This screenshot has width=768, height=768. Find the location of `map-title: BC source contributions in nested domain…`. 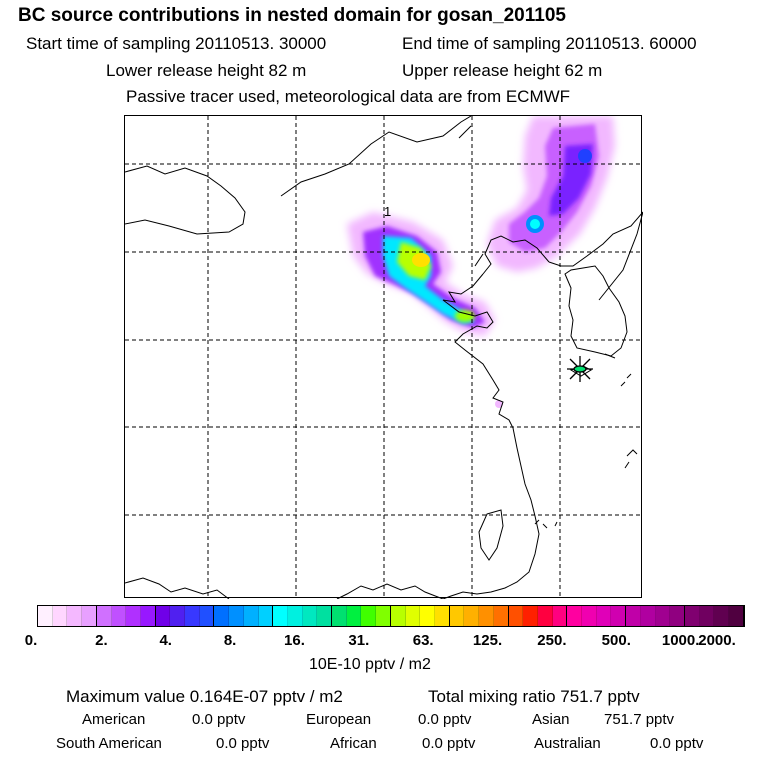

map-title: BC source contributions in nested domain… is located at coordinates (292, 15).